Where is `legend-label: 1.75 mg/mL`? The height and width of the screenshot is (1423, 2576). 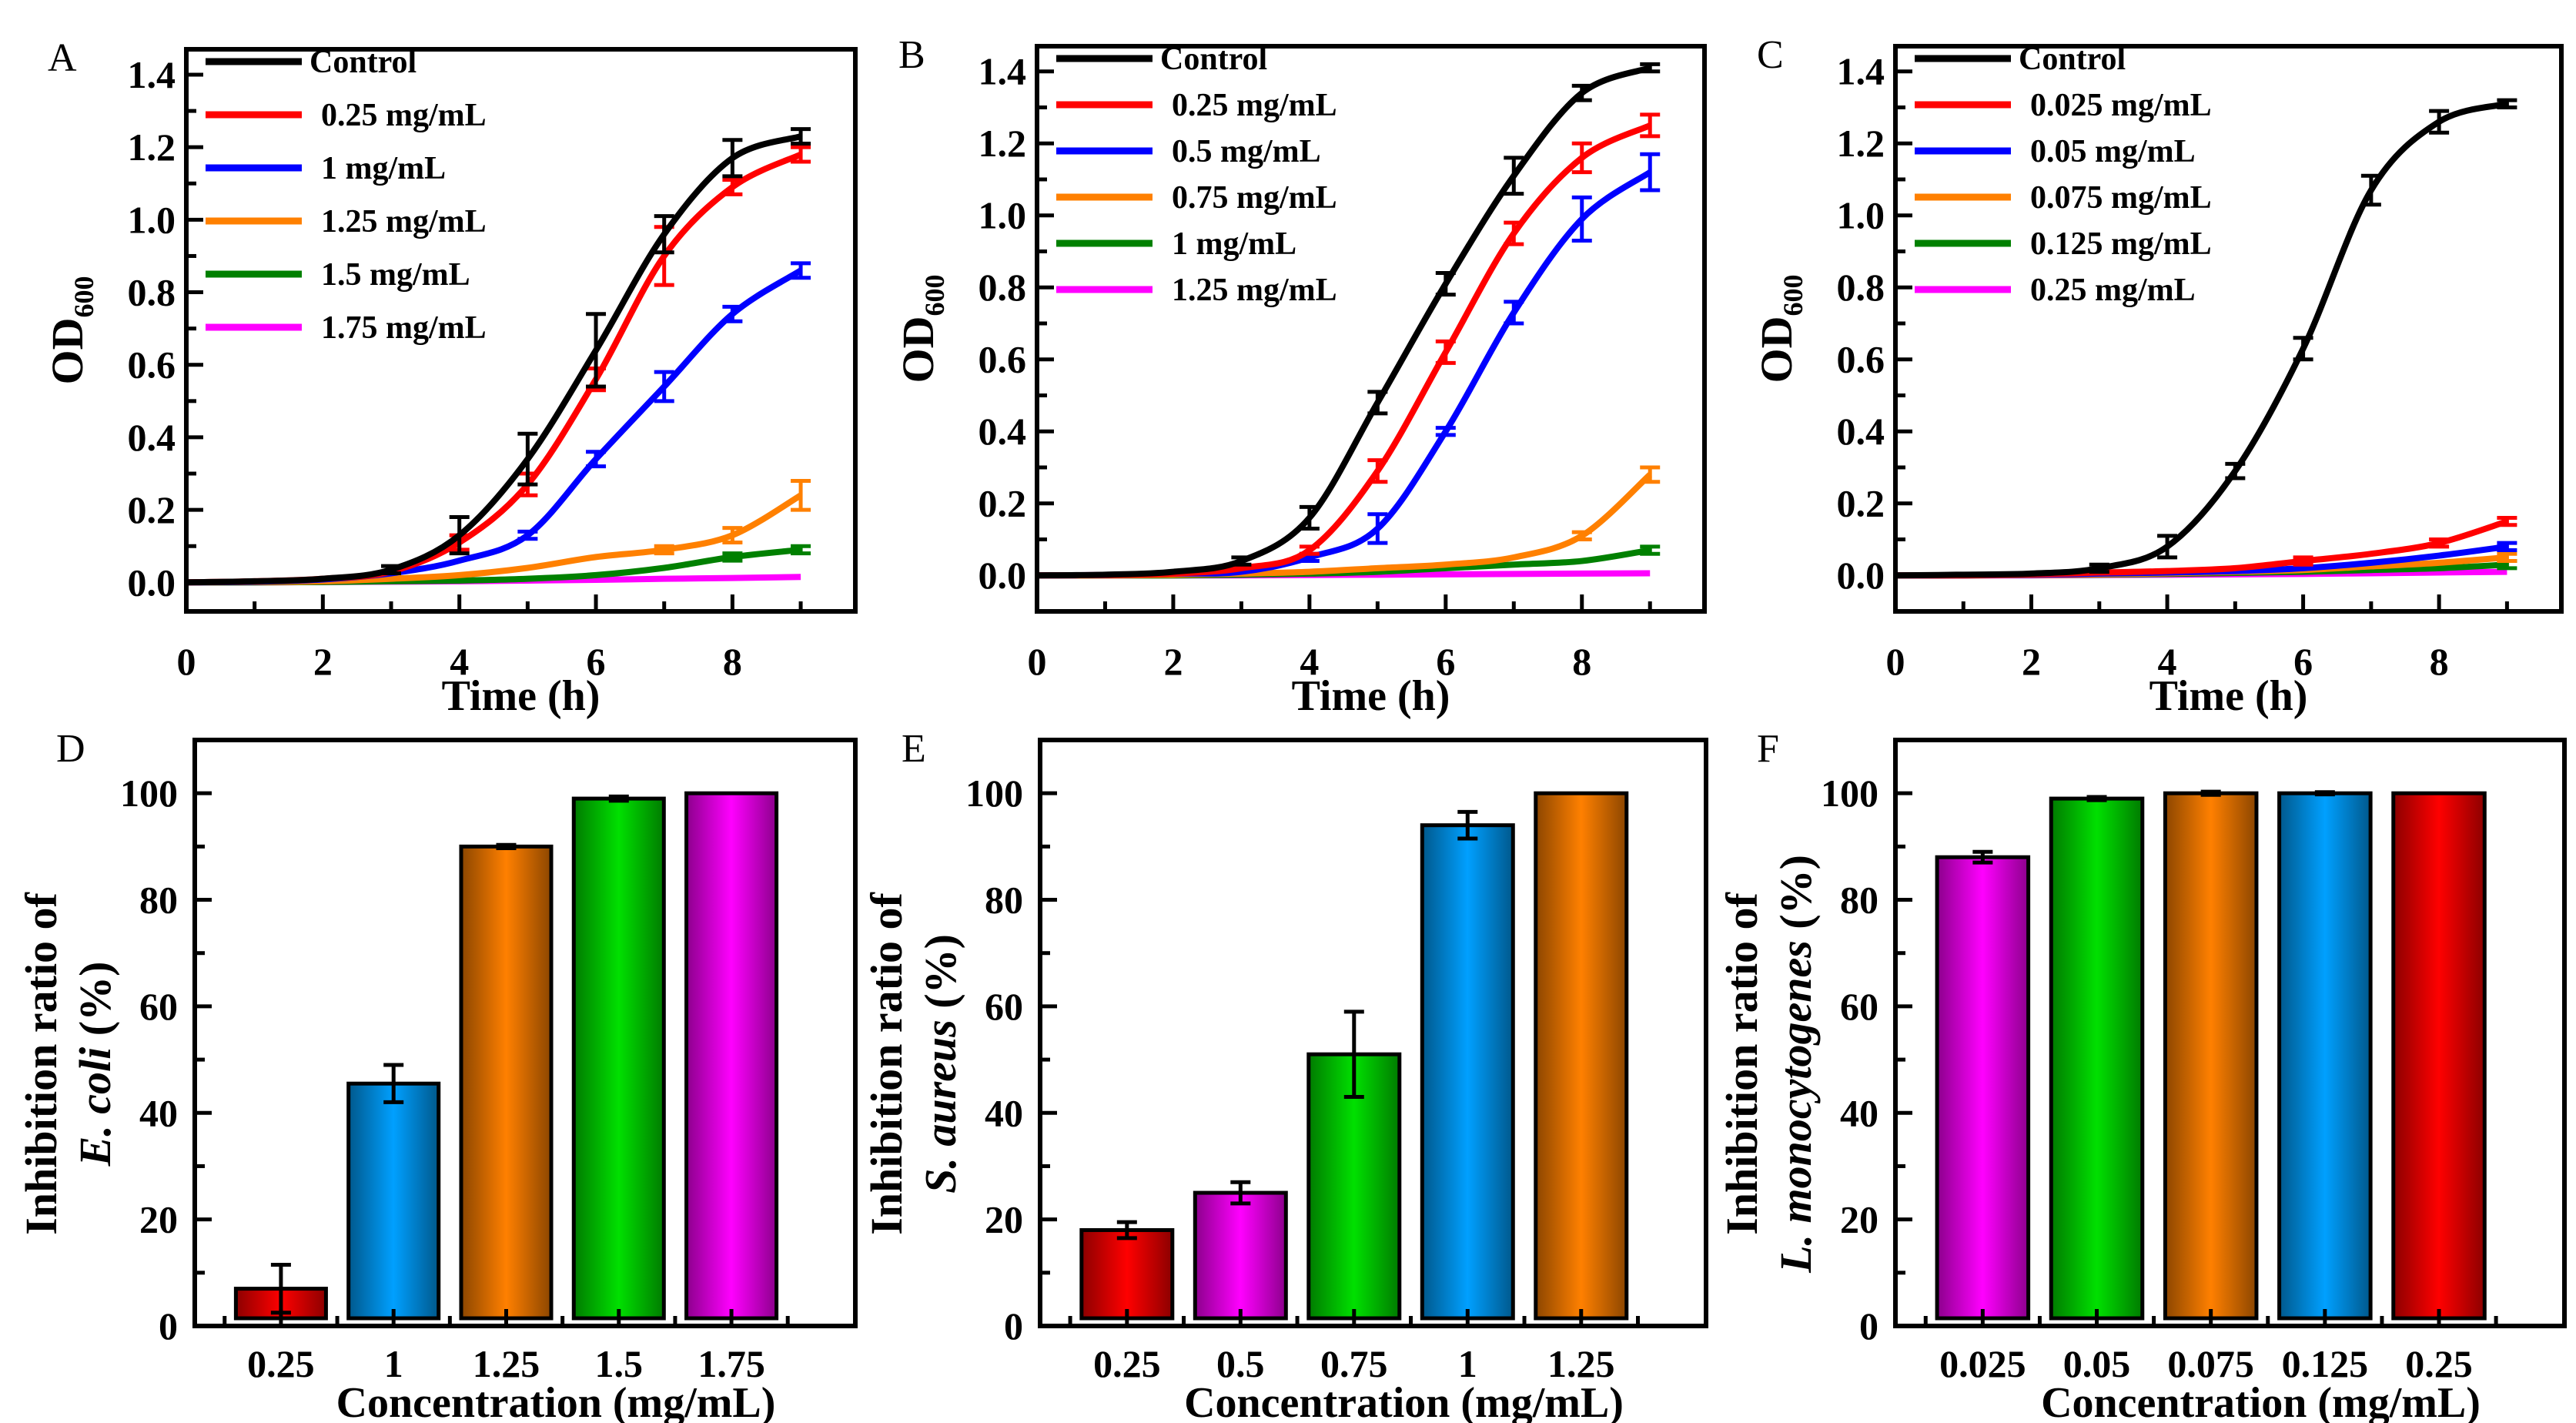
legend-label: 1.75 mg/mL is located at coordinates (404, 328).